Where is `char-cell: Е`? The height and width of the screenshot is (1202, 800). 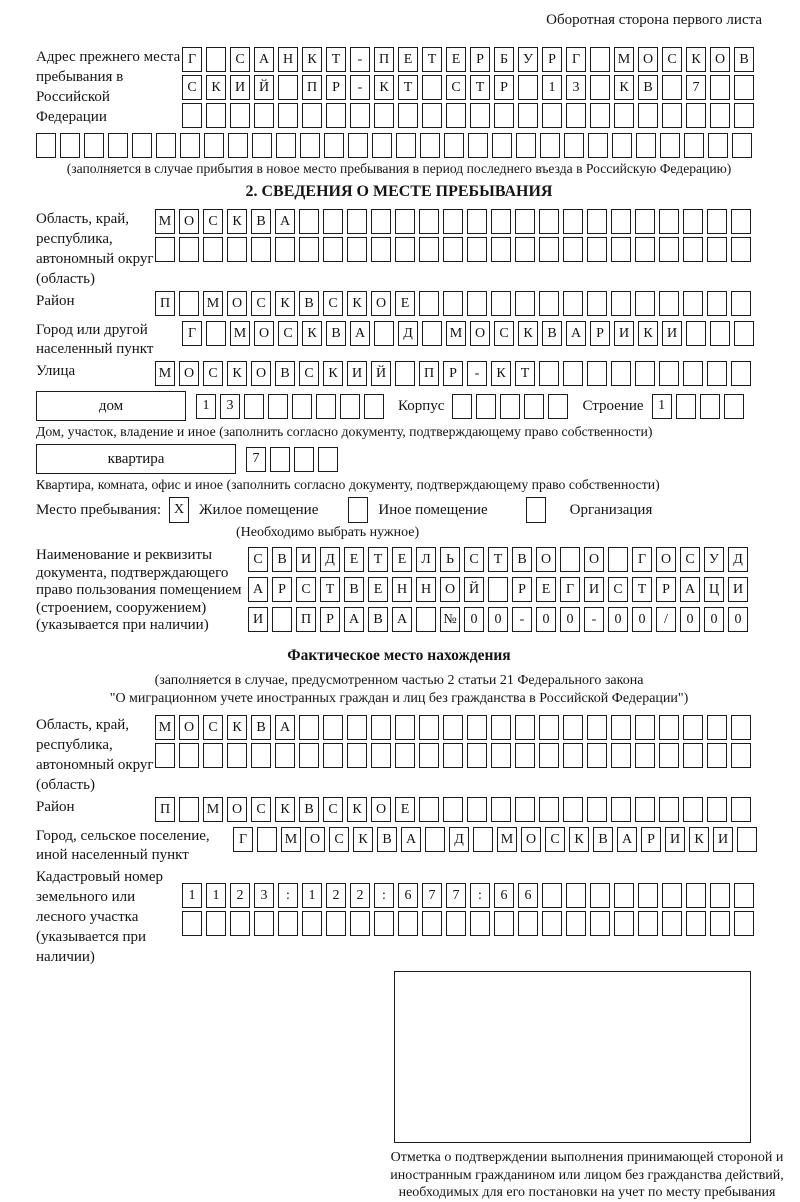 char-cell: Е is located at coordinates (378, 589).